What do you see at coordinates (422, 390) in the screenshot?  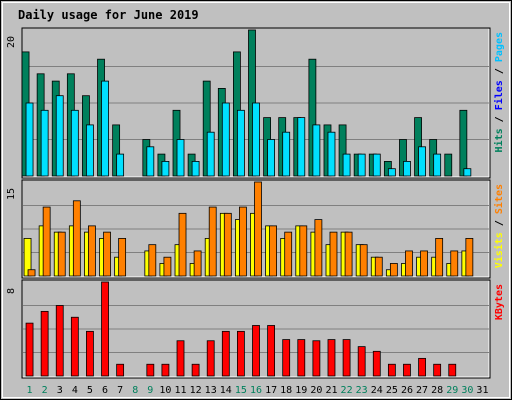 I see `x-tick-label-day-27: 27` at bounding box center [422, 390].